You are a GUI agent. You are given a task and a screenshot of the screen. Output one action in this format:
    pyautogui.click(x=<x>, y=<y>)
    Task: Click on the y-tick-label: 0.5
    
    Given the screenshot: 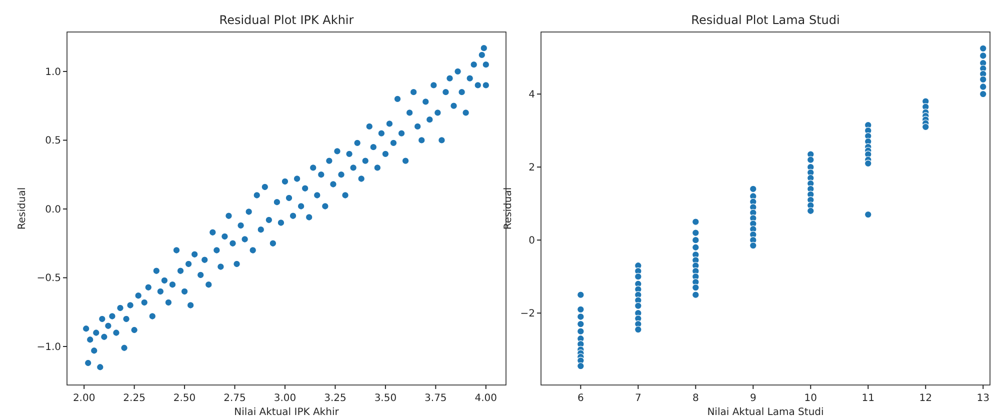 What is the action you would take?
    pyautogui.click(x=53, y=141)
    